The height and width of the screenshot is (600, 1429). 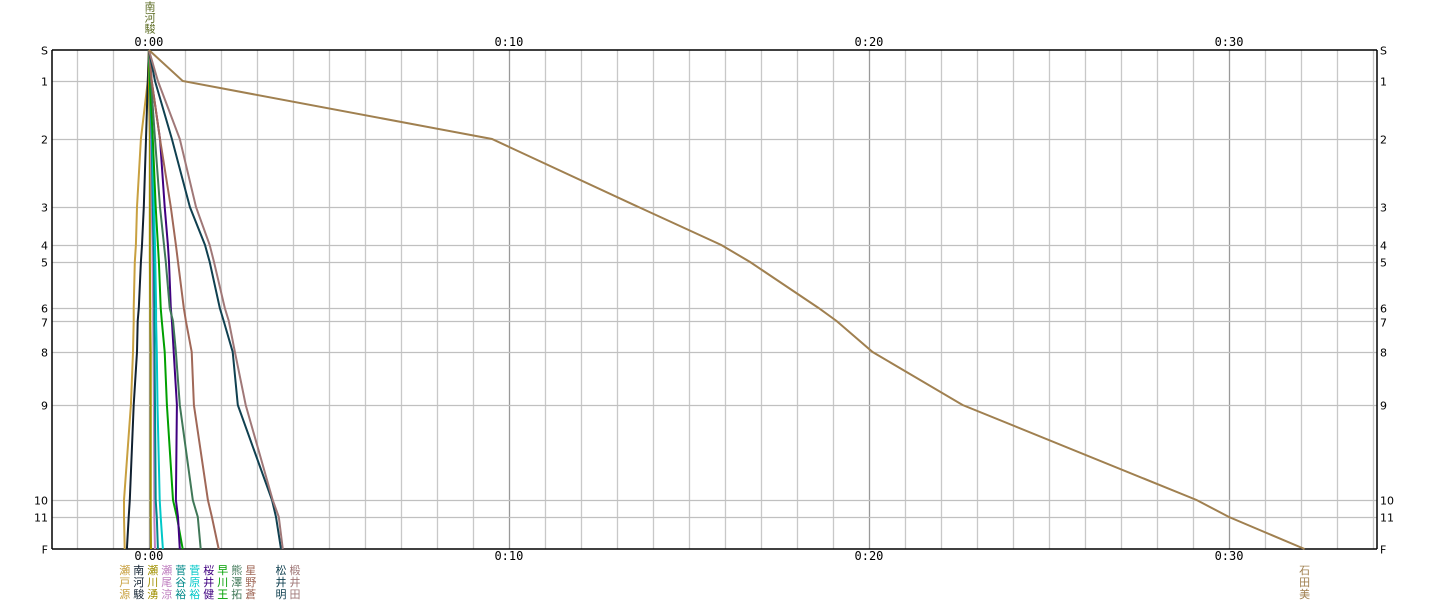 I want to click on runner-name-label: 王, so click(x=222, y=594).